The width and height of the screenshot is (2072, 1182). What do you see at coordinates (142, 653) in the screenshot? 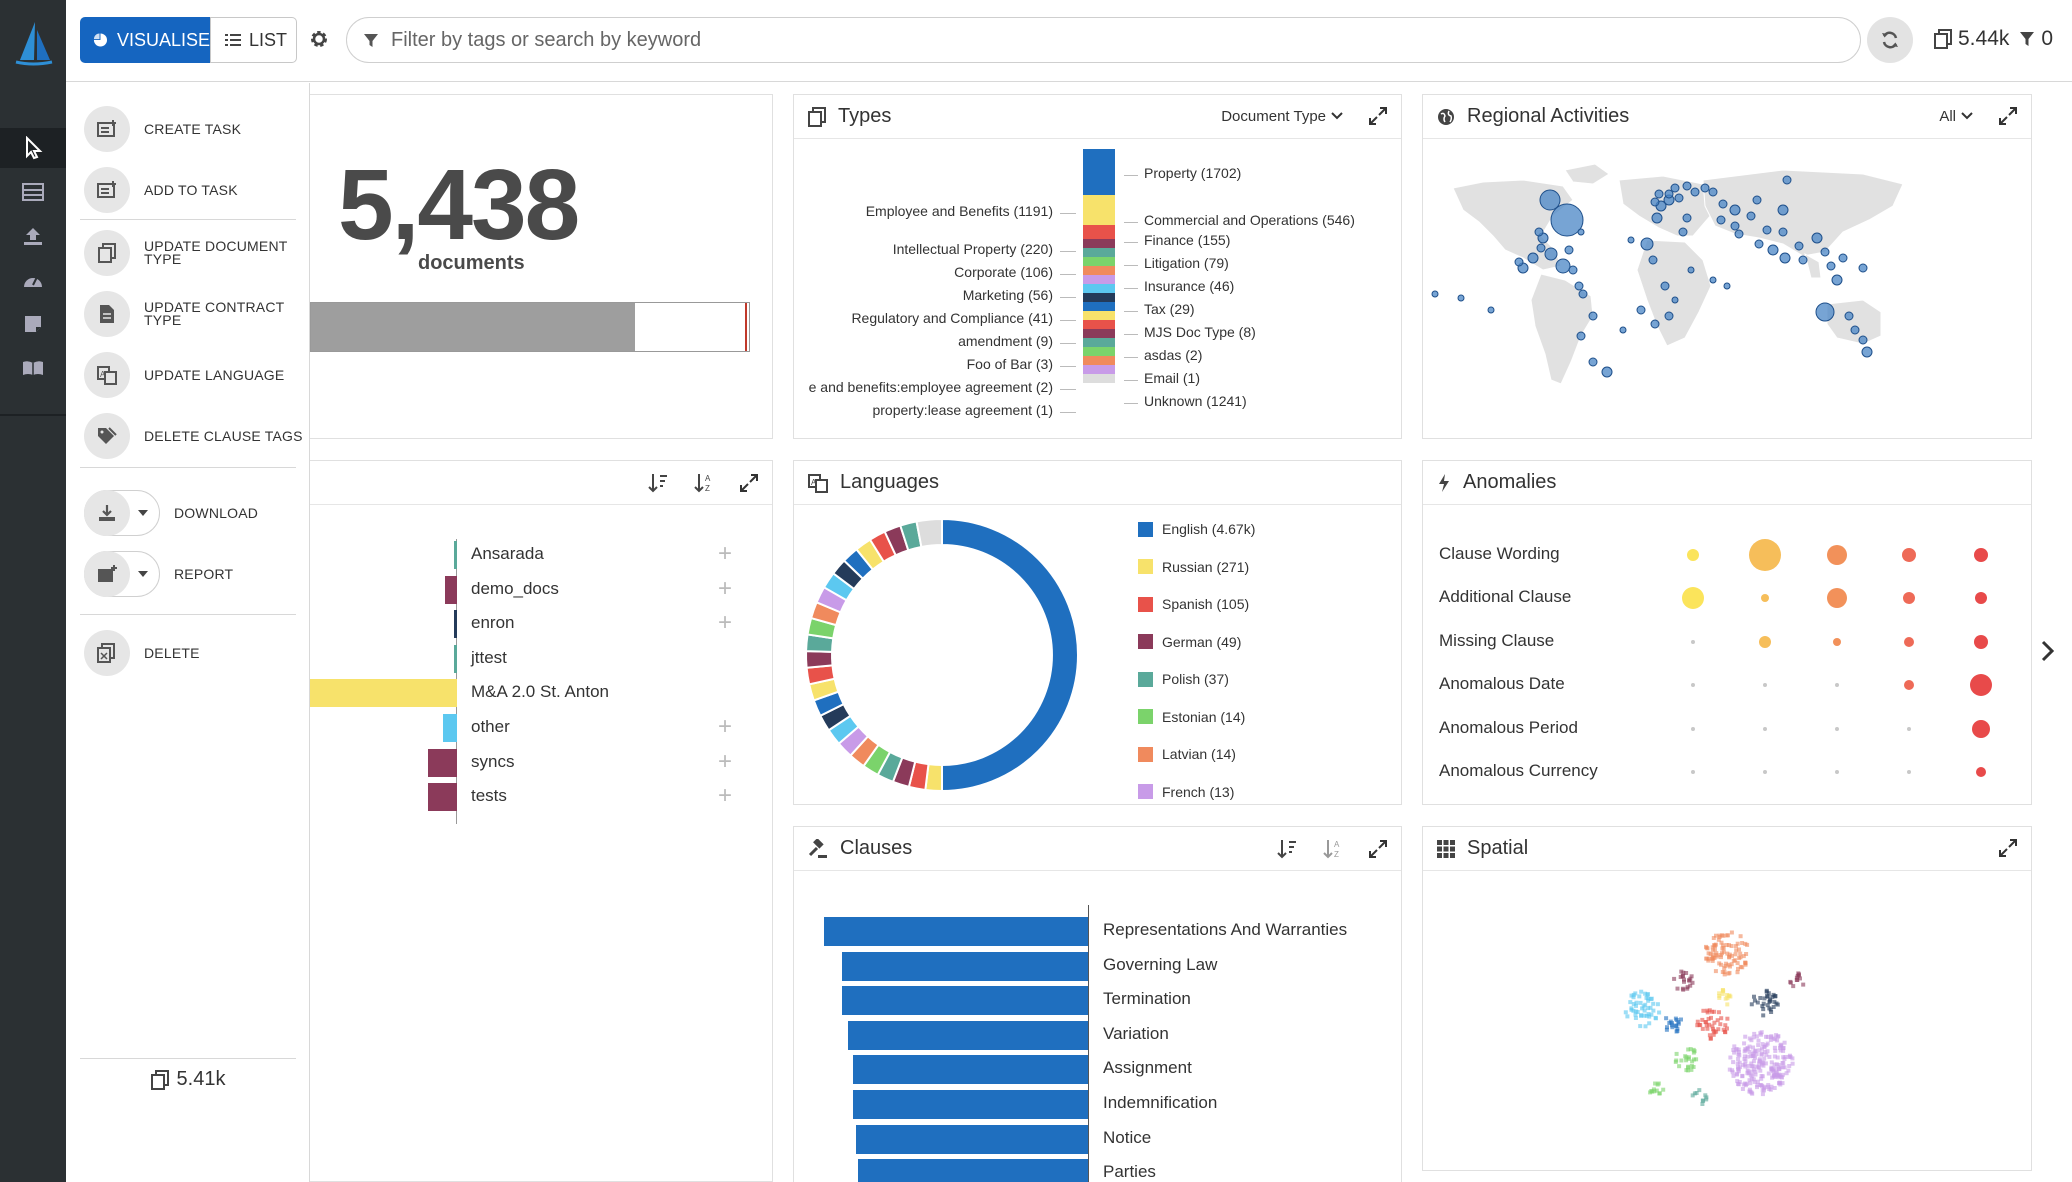
I see `delete-action: DELETE` at bounding box center [142, 653].